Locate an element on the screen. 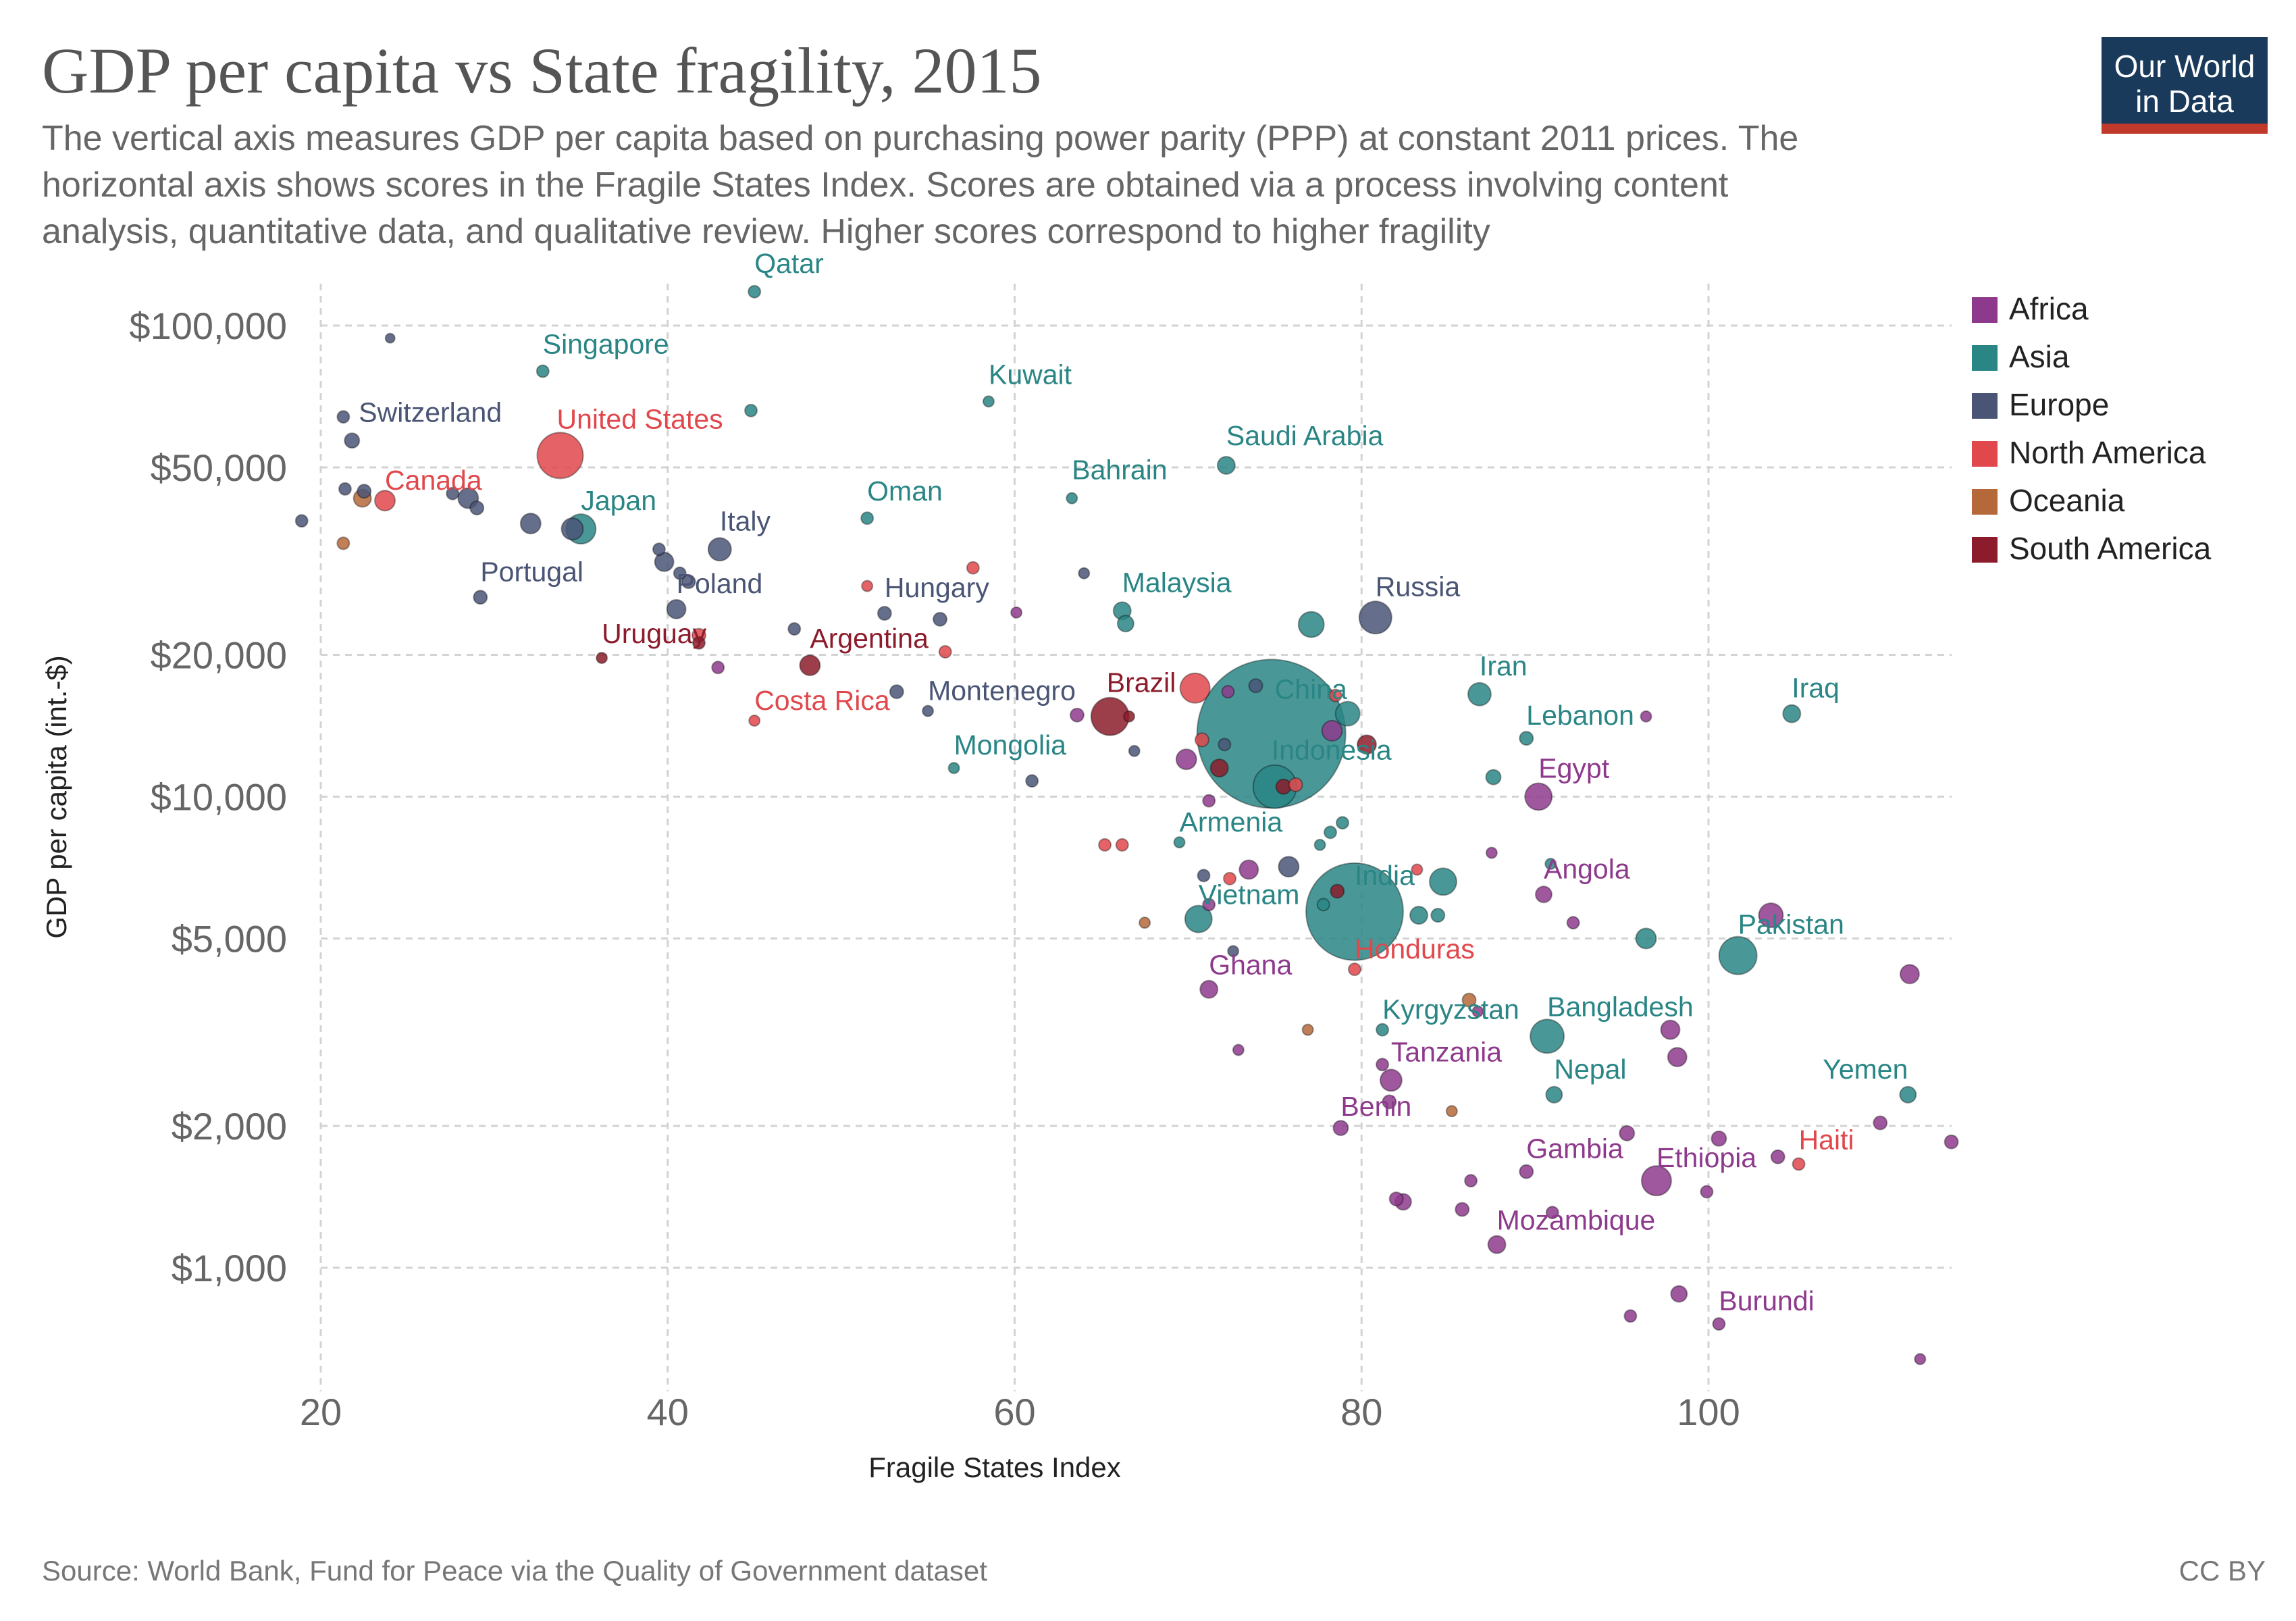 This screenshot has height=1621, width=2296. point-uruguay is located at coordinates (602, 658).